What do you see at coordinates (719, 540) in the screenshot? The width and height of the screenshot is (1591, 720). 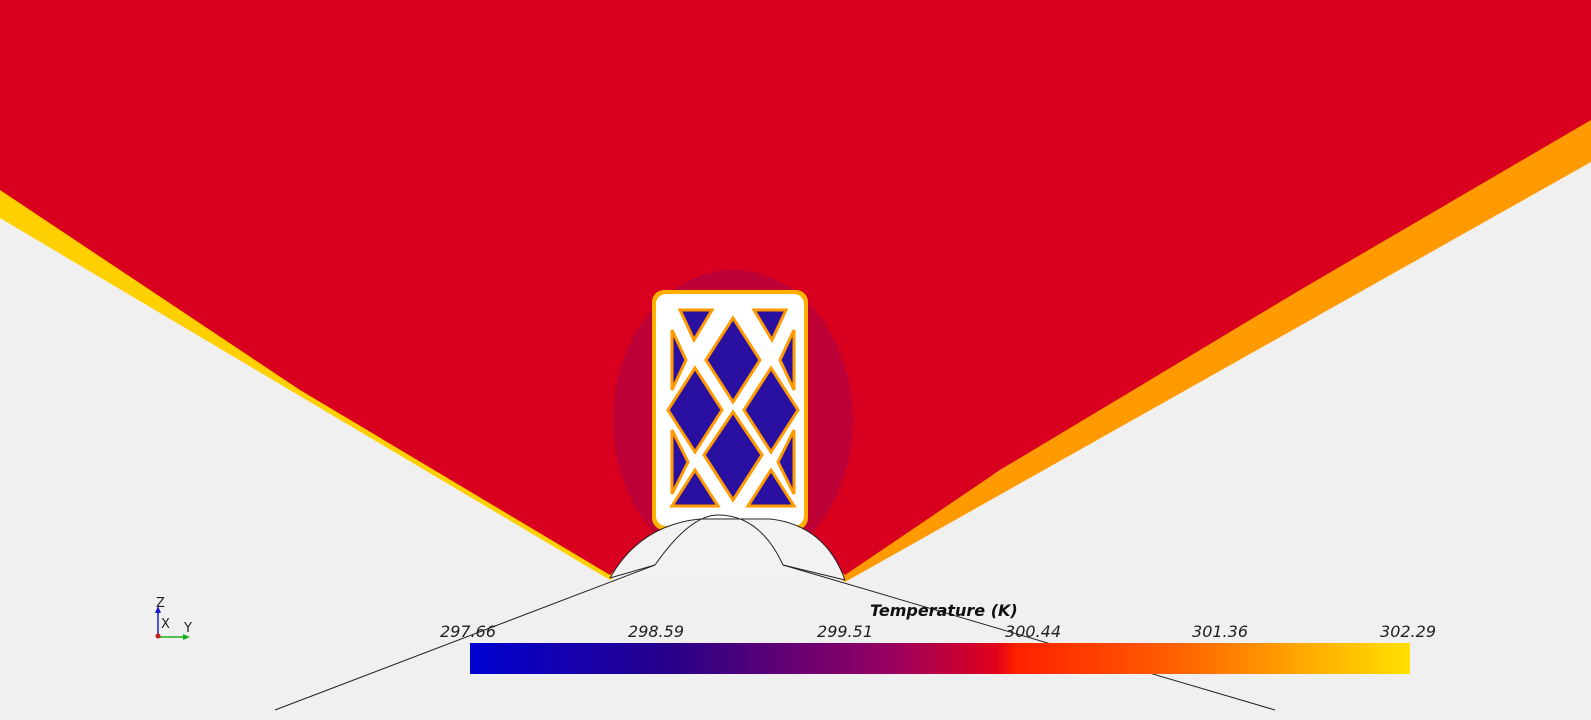 I see `inner-dome-line` at bounding box center [719, 540].